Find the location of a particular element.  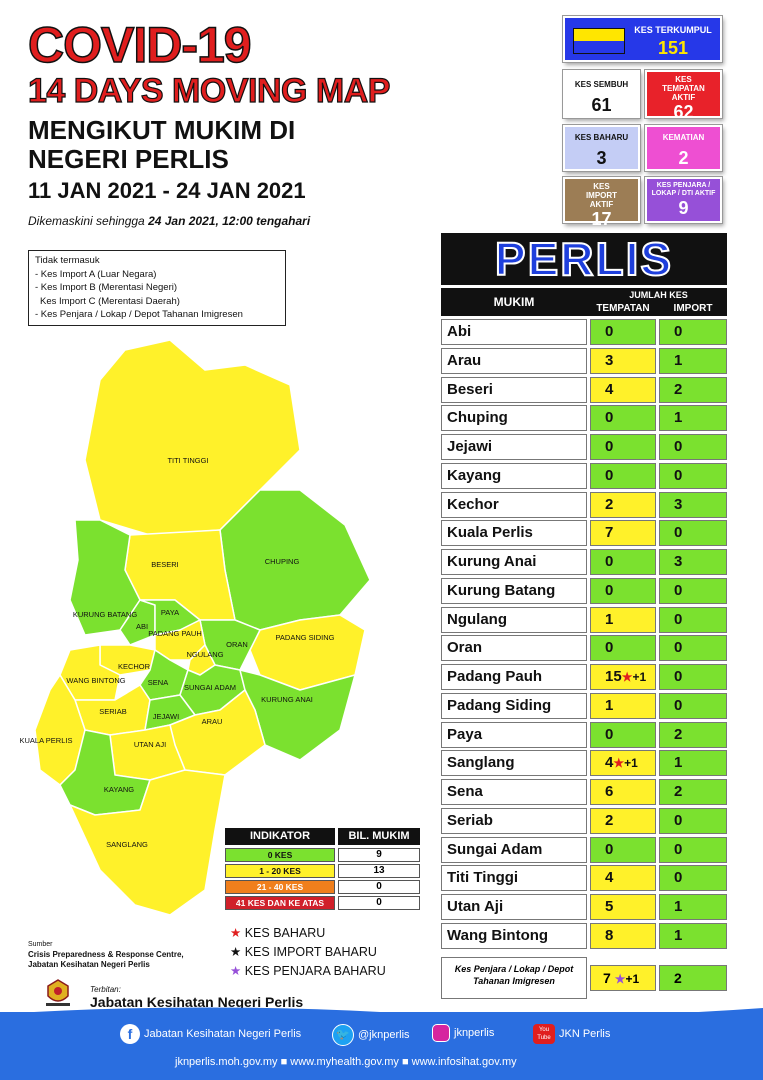

mukim-name: Jejawi is located at coordinates (514, 447).